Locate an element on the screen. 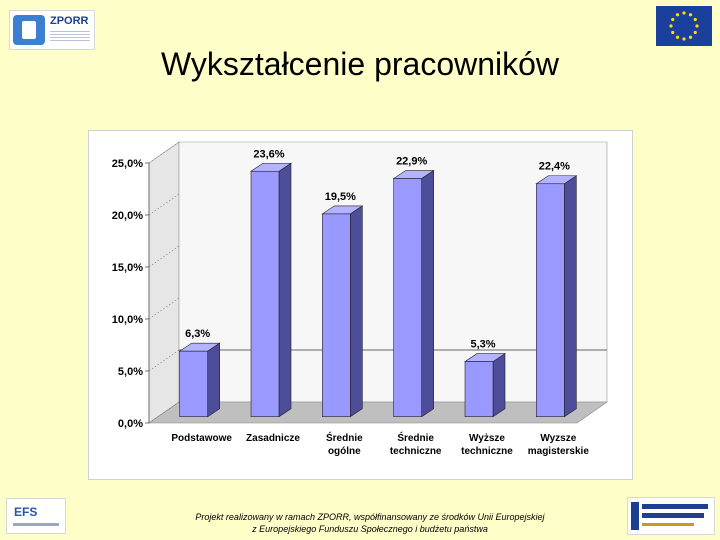  efs-logo: EFS is located at coordinates (36, 516).